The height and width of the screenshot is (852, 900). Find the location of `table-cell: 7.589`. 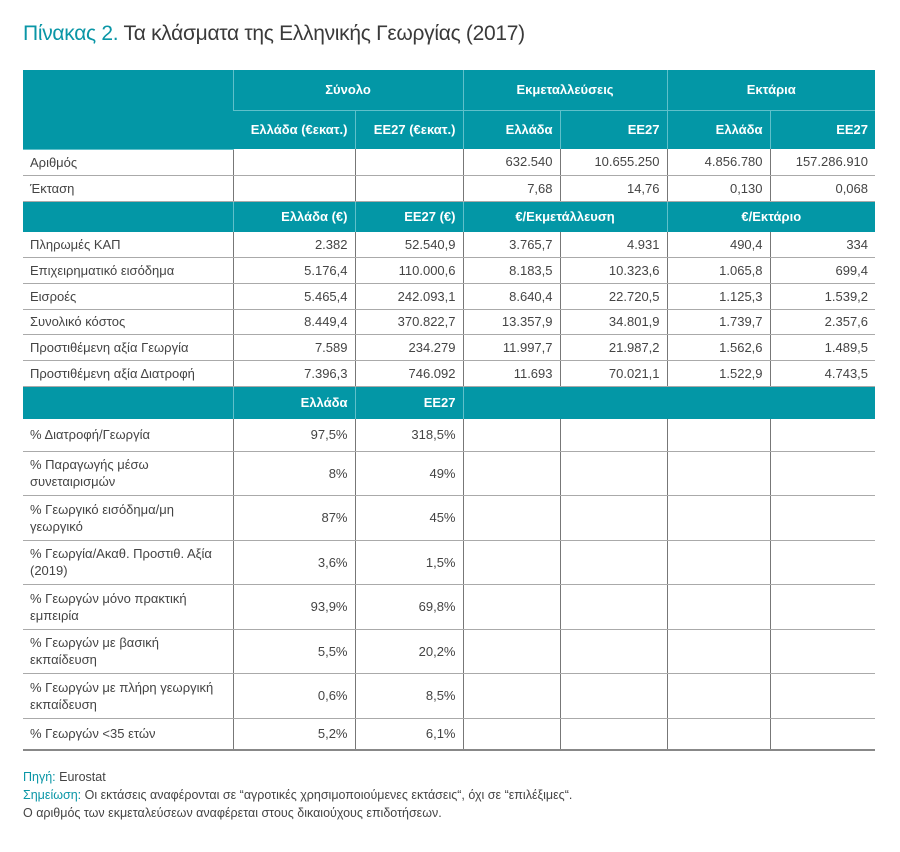

table-cell: 7.589 is located at coordinates (293, 347).